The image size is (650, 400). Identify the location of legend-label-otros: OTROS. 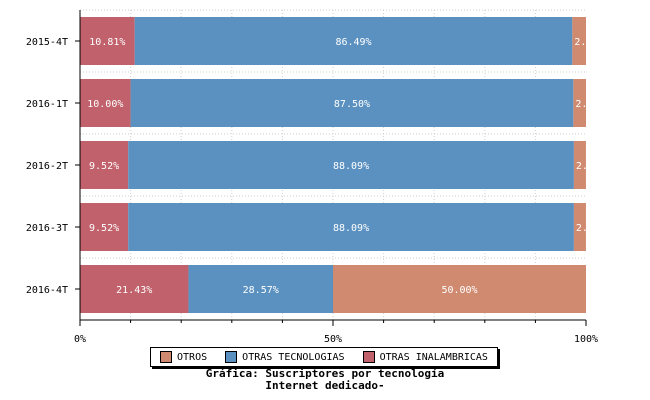
(192, 357).